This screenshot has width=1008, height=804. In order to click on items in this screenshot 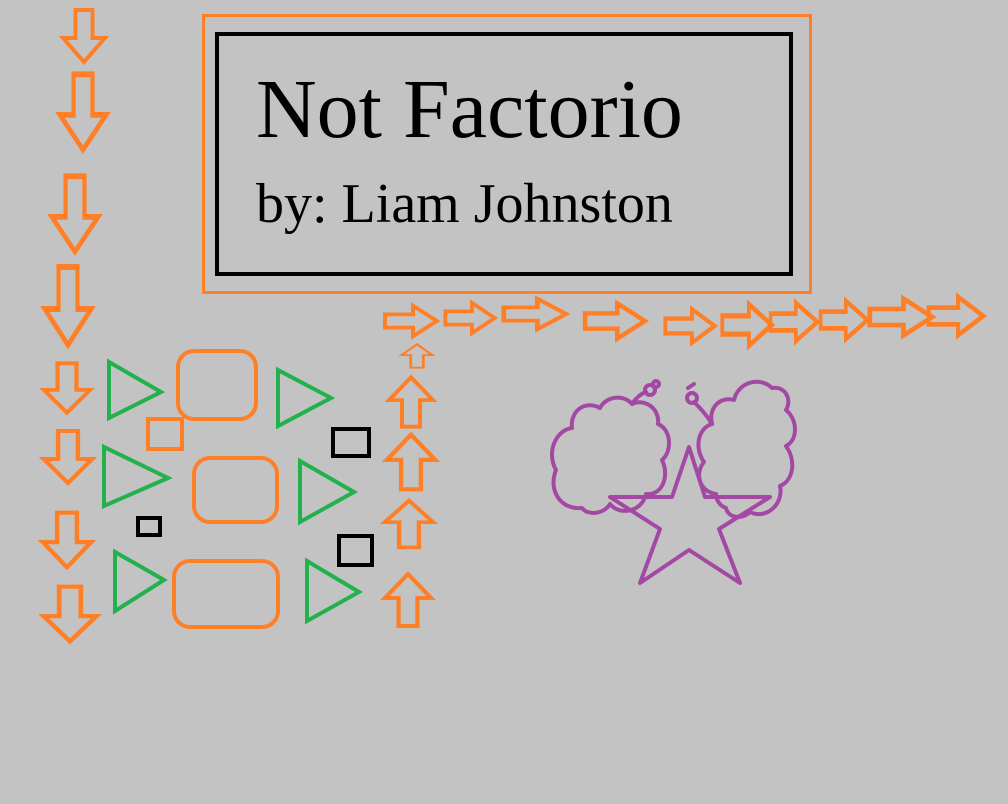, I will do `click(255, 497)`.